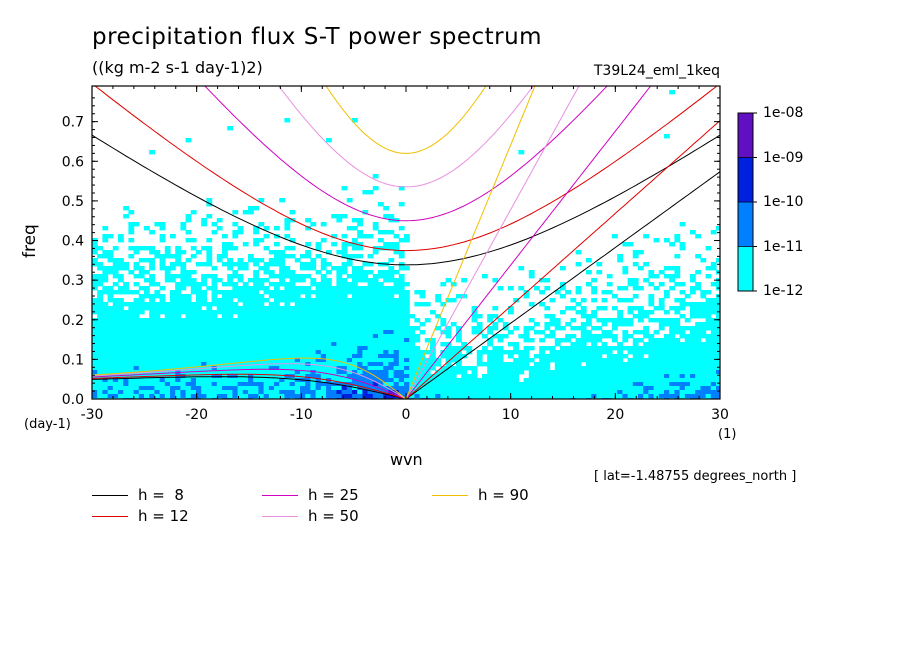 The height and width of the screenshot is (654, 904). I want to click on x-tick-label: 30, so click(720, 415).